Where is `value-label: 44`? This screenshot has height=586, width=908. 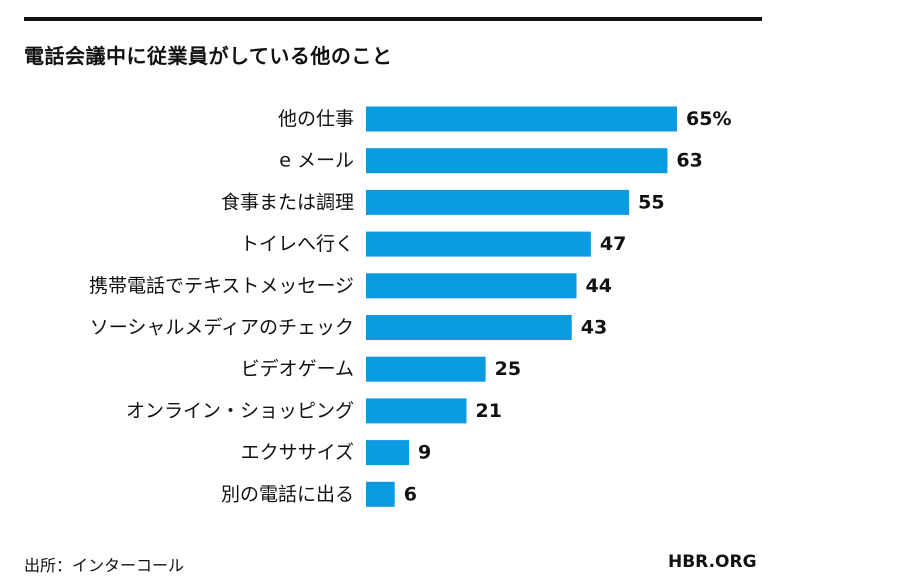 value-label: 44 is located at coordinates (599, 286).